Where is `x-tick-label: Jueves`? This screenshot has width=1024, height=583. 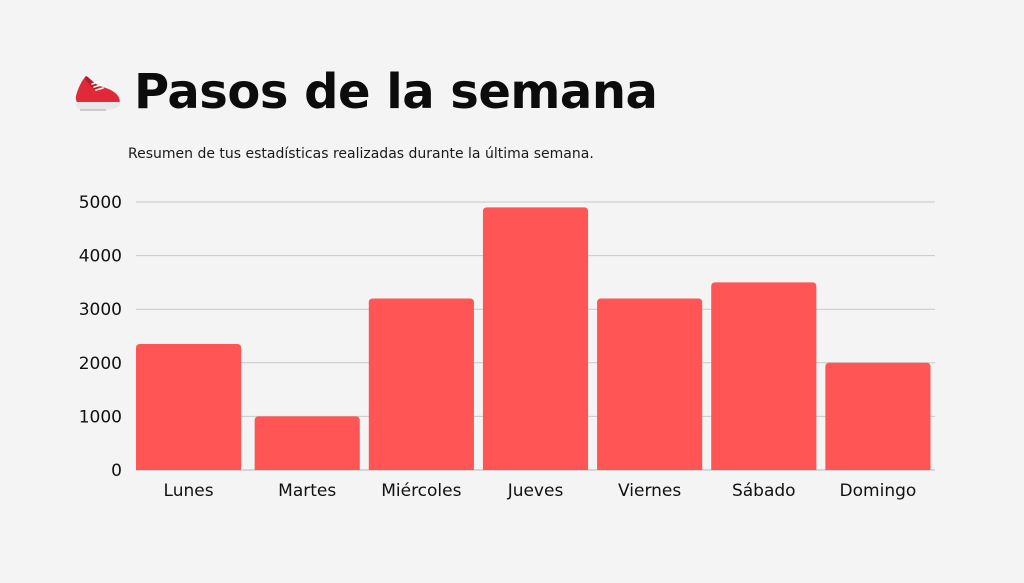 x-tick-label: Jueves is located at coordinates (535, 491).